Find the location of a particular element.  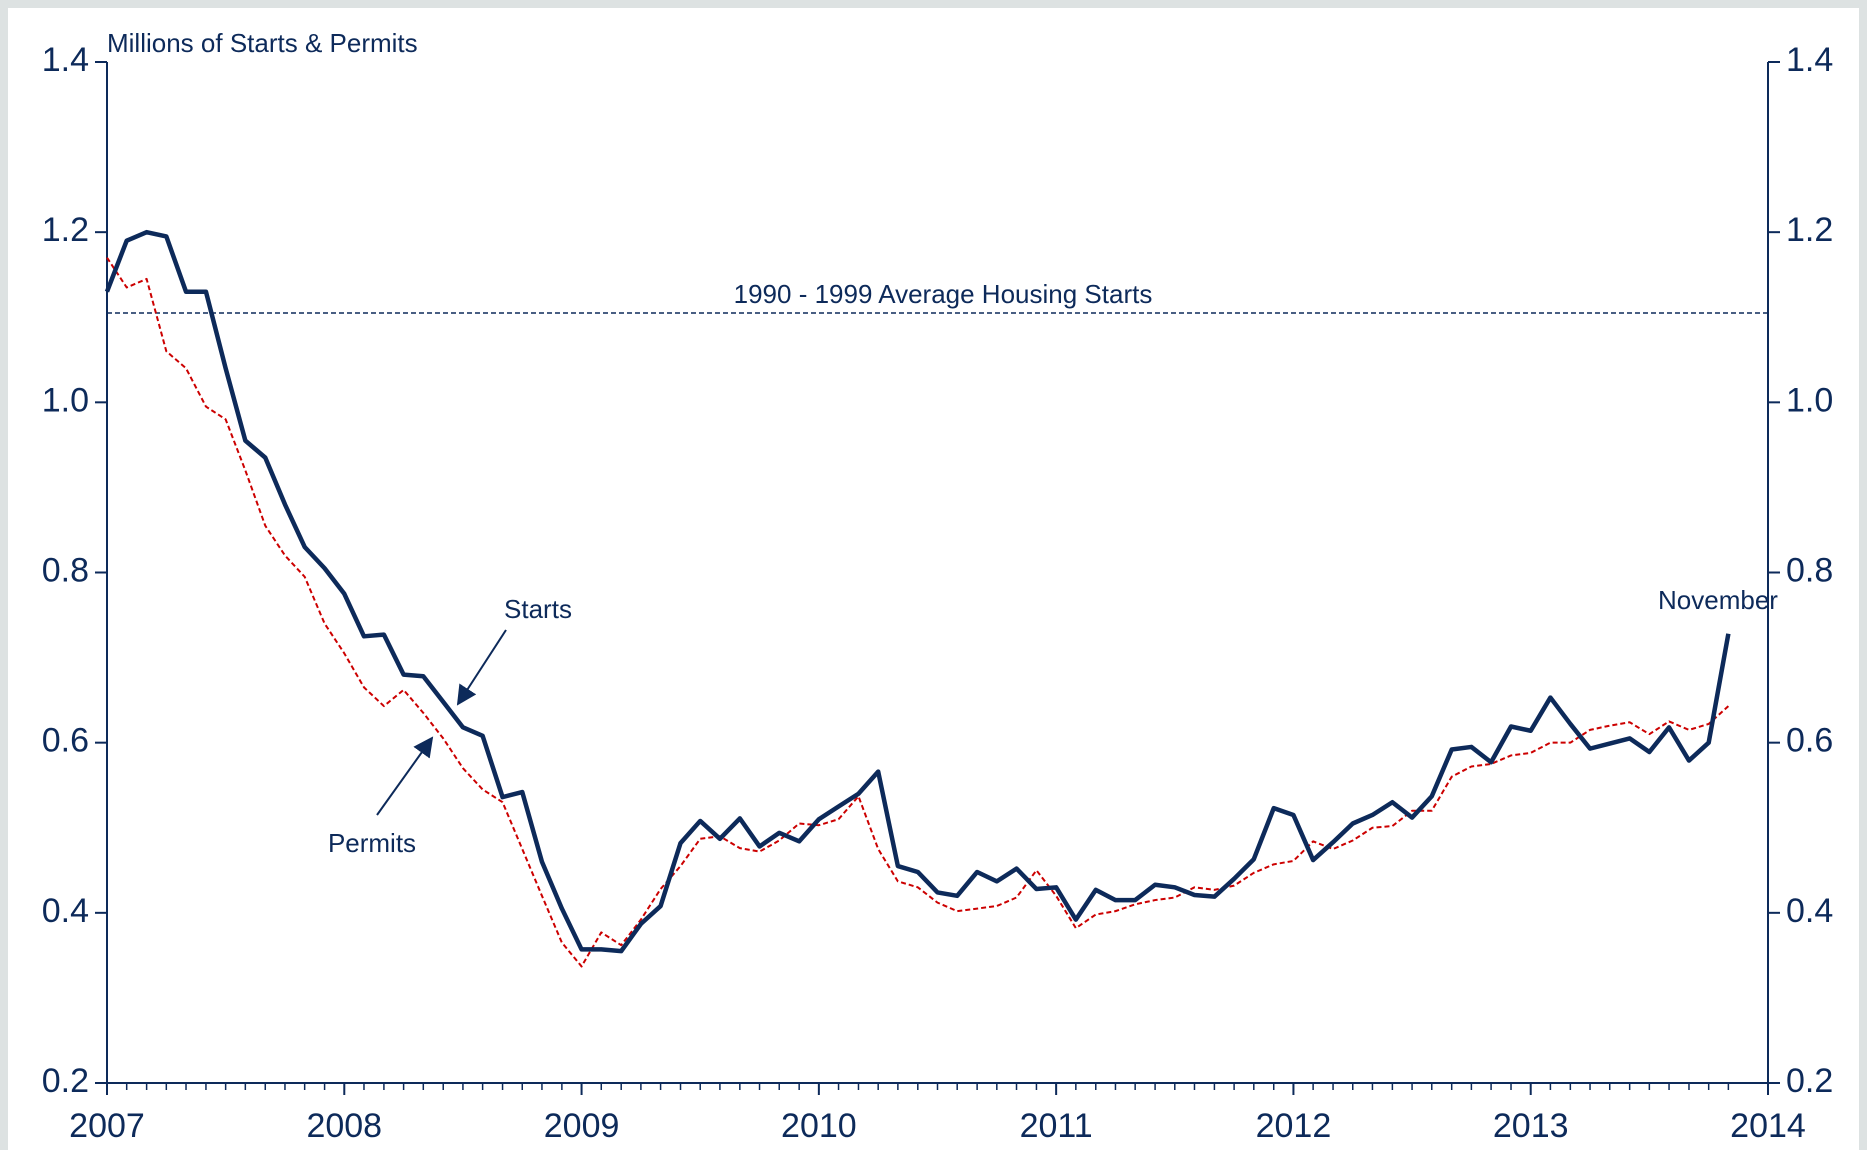

x-tick-label: 2013 is located at coordinates (1531, 1126).